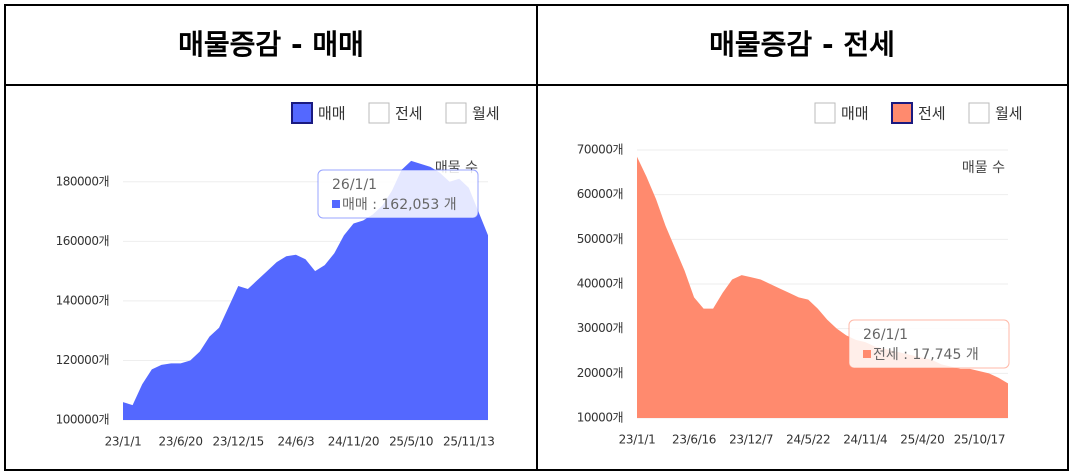  Describe the element at coordinates (271, 44) in the screenshot. I see `chart-title: 매물증감 - 매매` at that location.